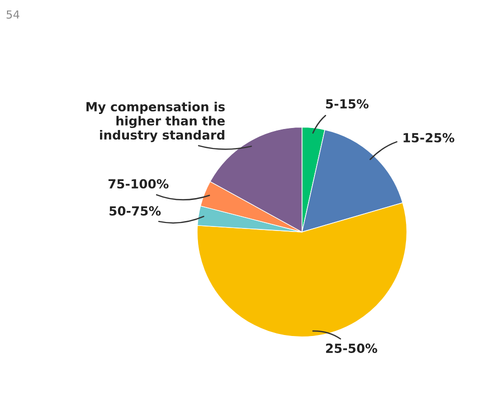 The image size is (483, 404). Describe the element at coordinates (352, 349) in the screenshot. I see `slice-label: 25-50%` at that location.